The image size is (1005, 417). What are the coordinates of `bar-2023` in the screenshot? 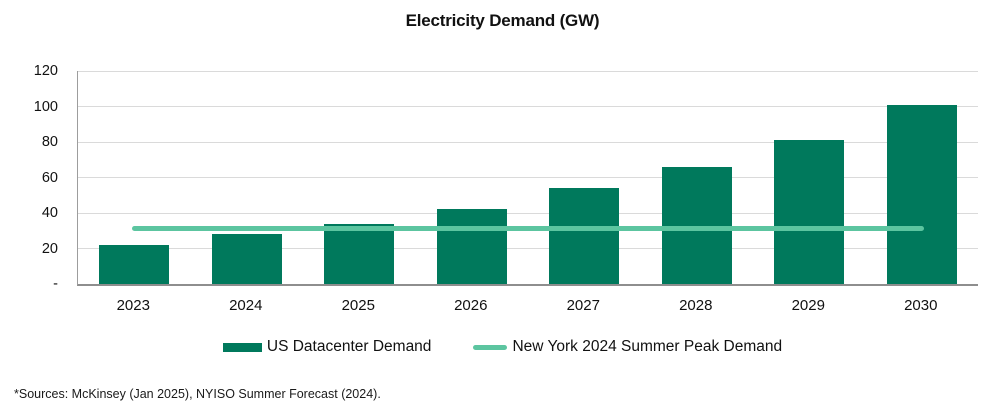 It's located at (134, 264).